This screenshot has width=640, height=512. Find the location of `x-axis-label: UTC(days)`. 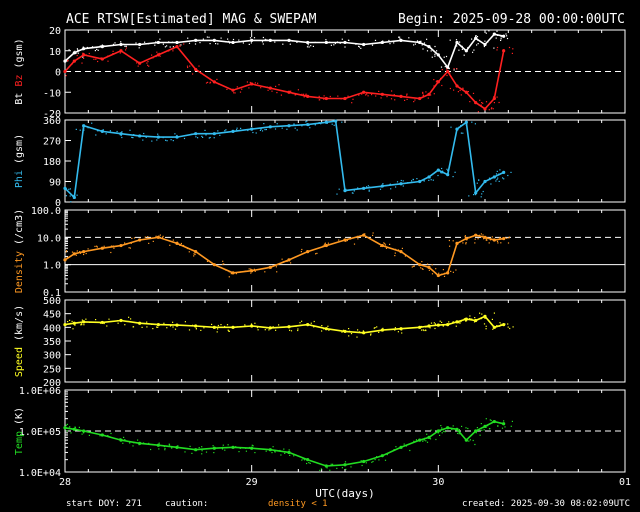

x-axis-label: UTC(days) is located at coordinates (345, 493).